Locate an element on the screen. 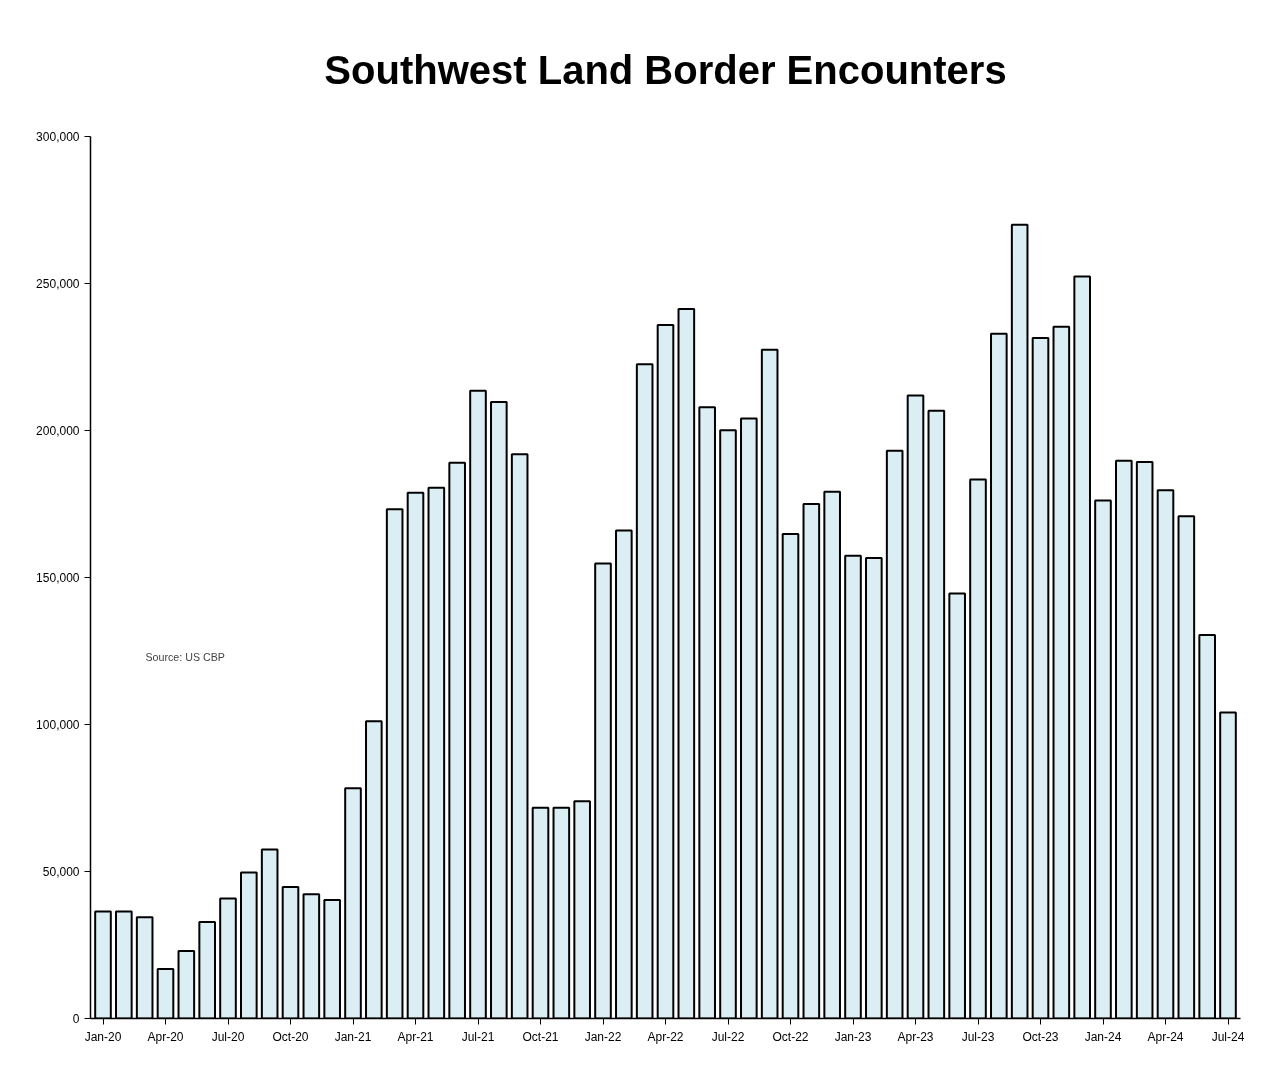 The width and height of the screenshot is (1271, 1074). y-tick-label: 150,000 is located at coordinates (58, 578).